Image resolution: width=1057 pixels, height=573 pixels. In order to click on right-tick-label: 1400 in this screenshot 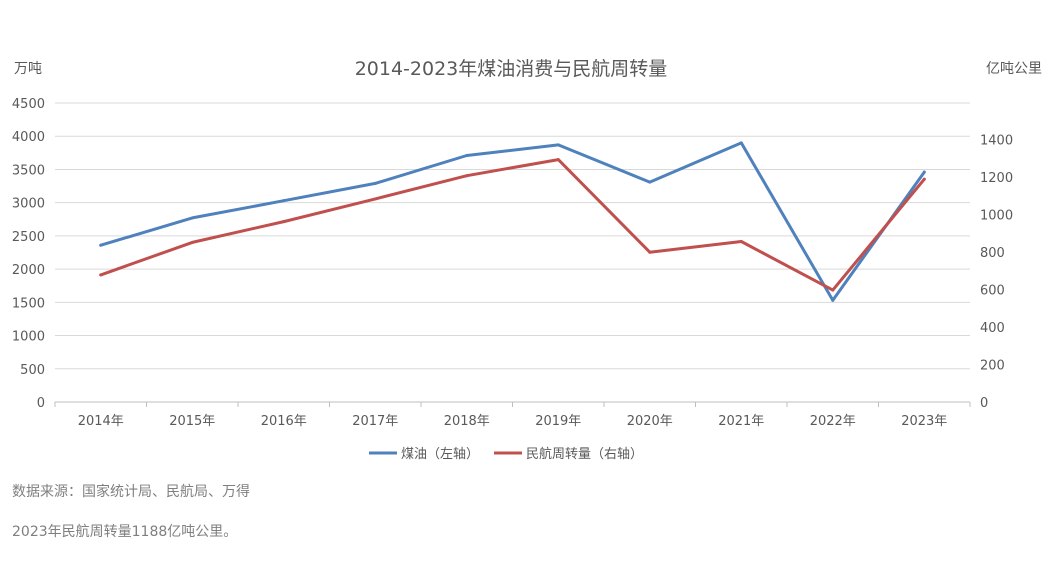, I will do `click(996, 141)`.